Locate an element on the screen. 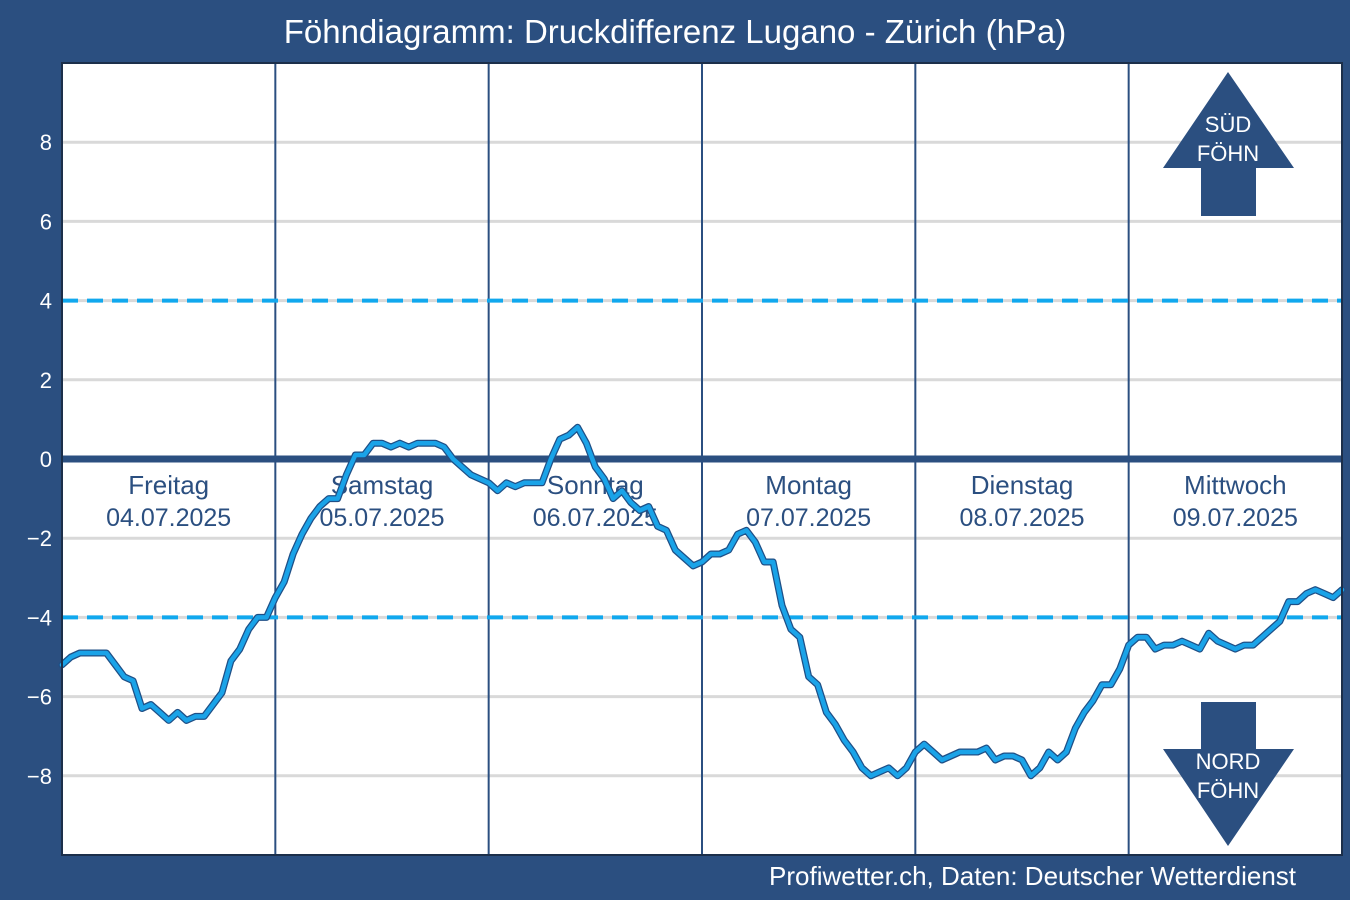 The width and height of the screenshot is (1350, 900). y-tick-labels: 8 6 4 2 0 −2 −4 −6 −8 is located at coordinates (39, 459).